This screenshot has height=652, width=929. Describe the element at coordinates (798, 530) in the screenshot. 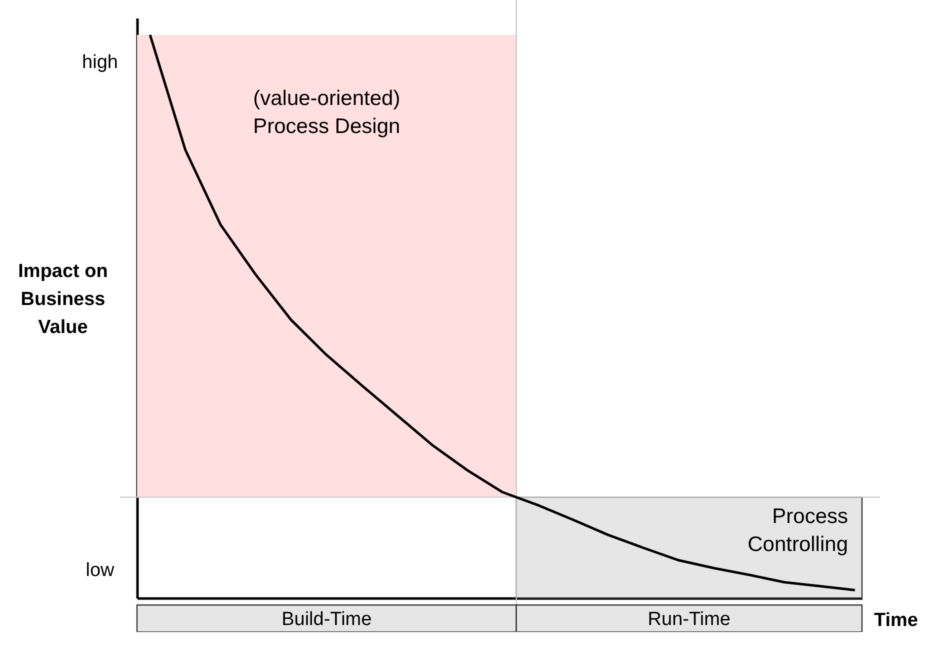

I see `band-label: Process Controlling` at that location.